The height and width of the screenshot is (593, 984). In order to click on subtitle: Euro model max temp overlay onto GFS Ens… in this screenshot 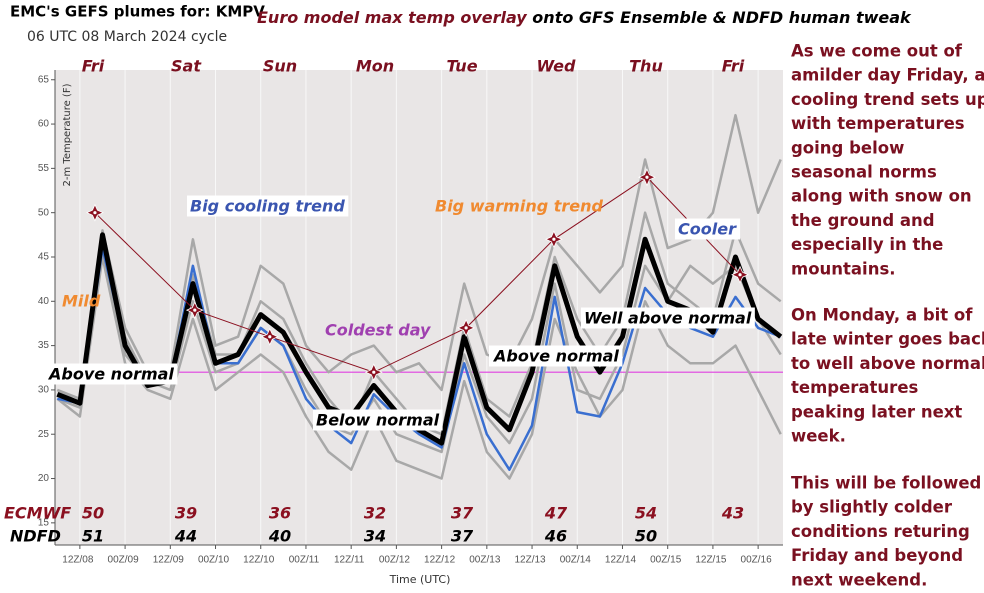, I will do `click(584, 17)`.